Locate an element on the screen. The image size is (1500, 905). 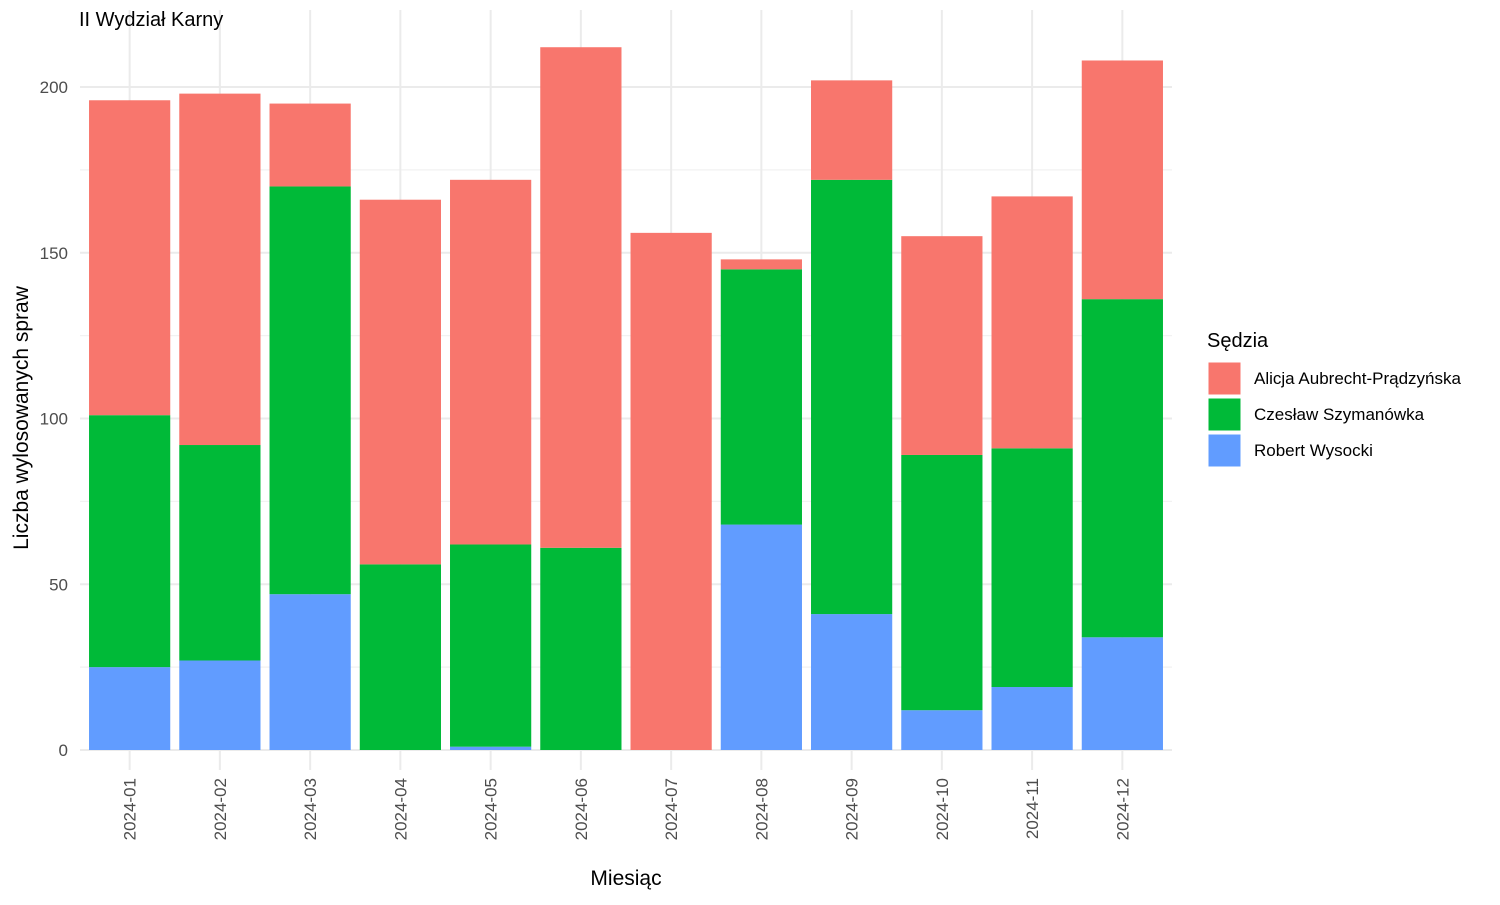
legend-title: Sędzia is located at coordinates (1238, 341).